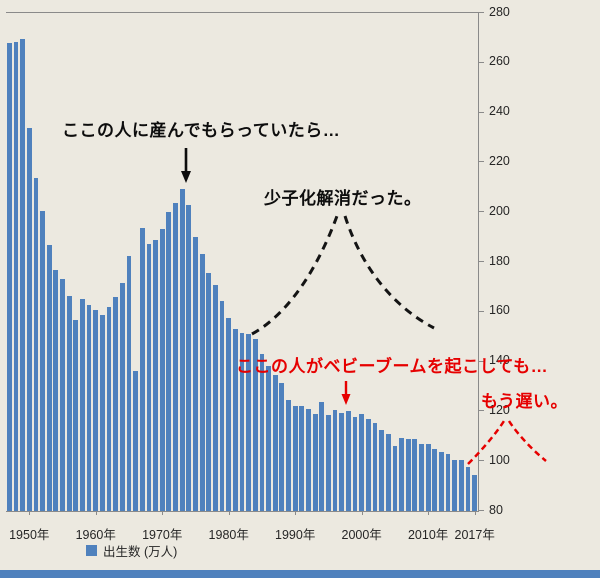  I want to click on bar-1966, so click(136, 441).